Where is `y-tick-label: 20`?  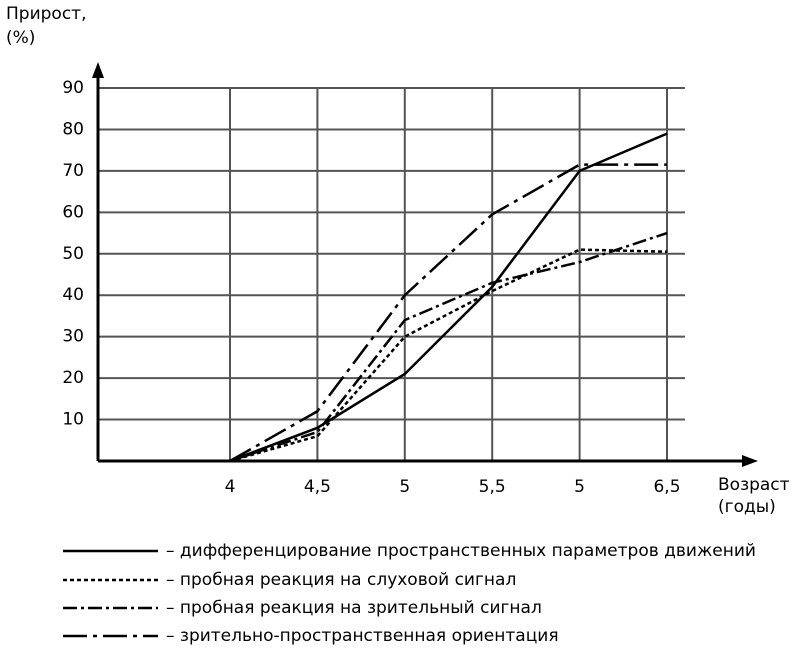 y-tick-label: 20 is located at coordinates (73, 378).